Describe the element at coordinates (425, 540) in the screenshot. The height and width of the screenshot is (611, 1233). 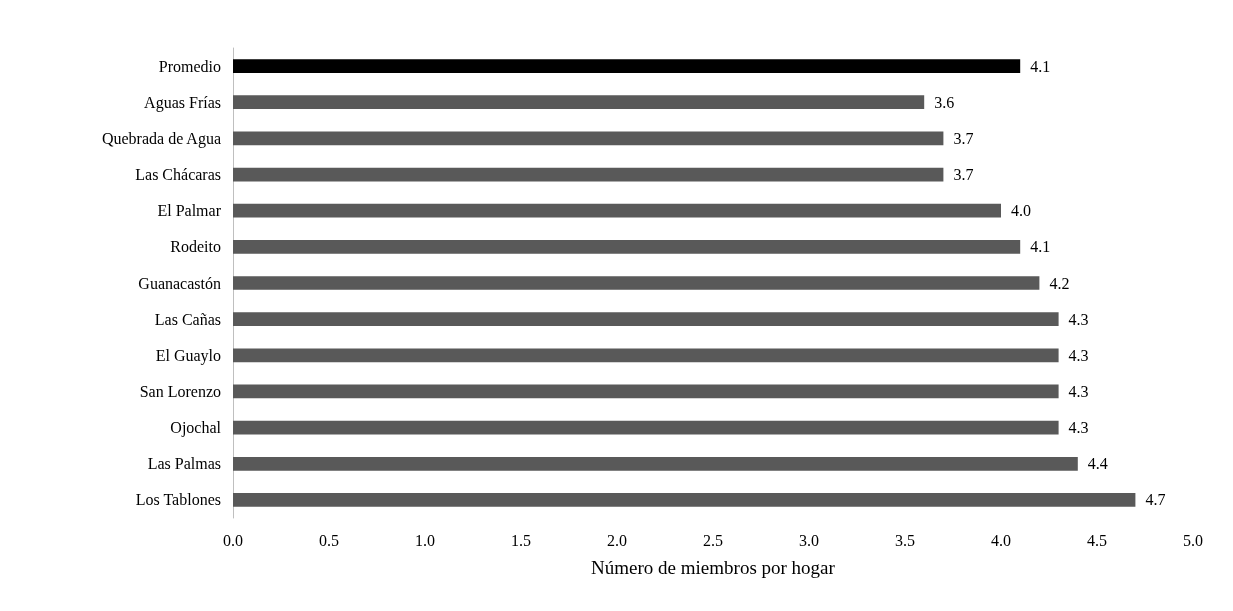
I see `x-tick-label: 1.0` at that location.